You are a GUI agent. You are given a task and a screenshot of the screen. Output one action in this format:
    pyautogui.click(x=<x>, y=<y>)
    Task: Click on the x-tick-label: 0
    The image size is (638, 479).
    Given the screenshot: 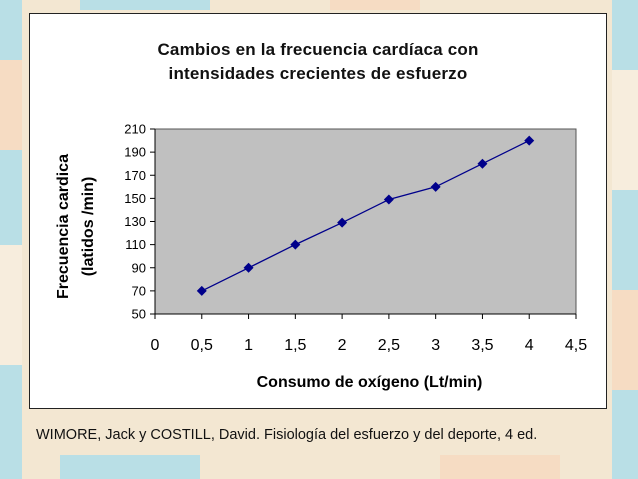 What is the action you would take?
    pyautogui.click(x=155, y=345)
    